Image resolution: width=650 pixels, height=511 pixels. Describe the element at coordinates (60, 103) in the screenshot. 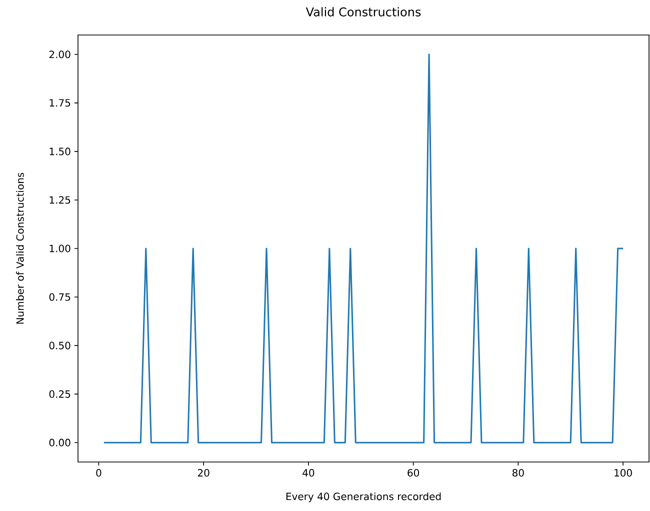

I see `y-tick-label: 1.75` at that location.